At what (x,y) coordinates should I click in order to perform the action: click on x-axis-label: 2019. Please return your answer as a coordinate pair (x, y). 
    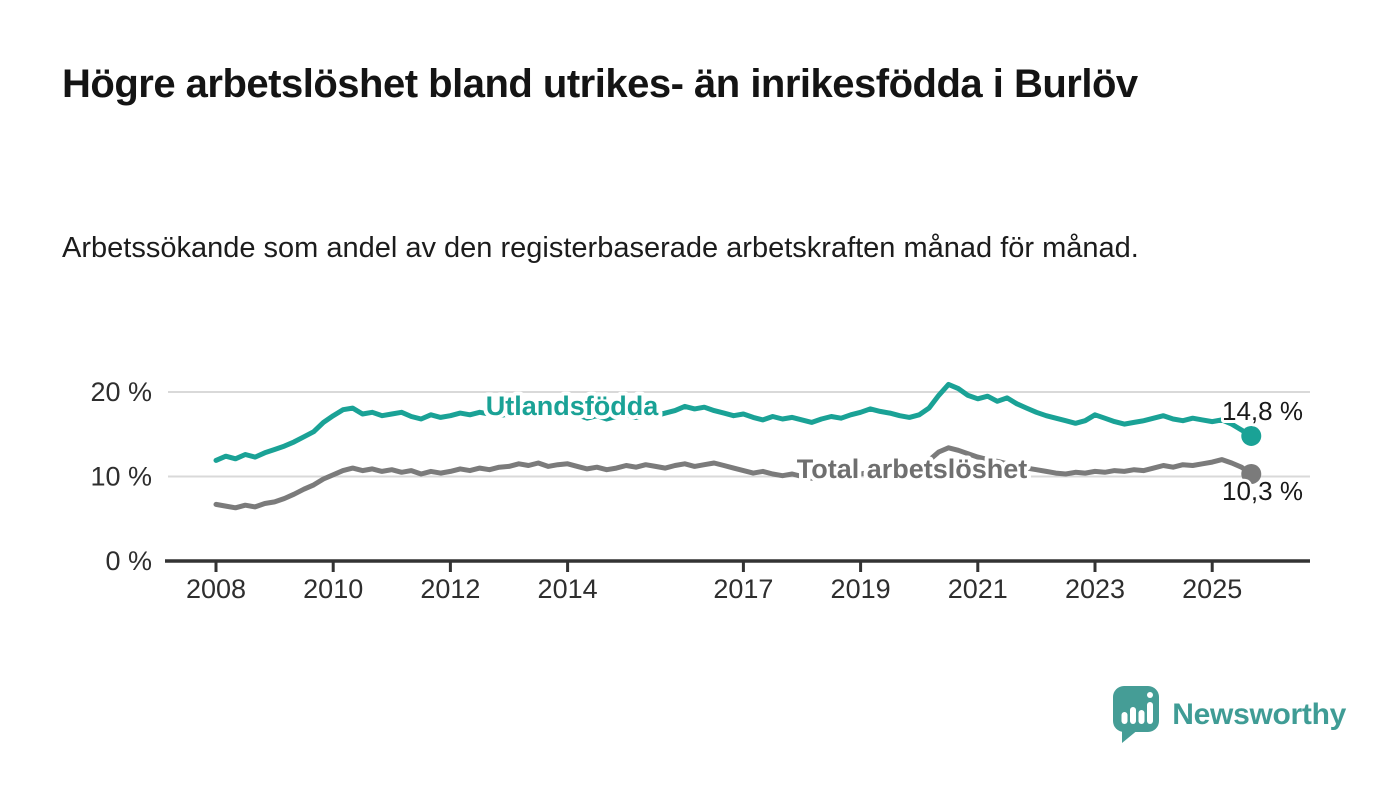
    Looking at the image, I should click on (861, 589).